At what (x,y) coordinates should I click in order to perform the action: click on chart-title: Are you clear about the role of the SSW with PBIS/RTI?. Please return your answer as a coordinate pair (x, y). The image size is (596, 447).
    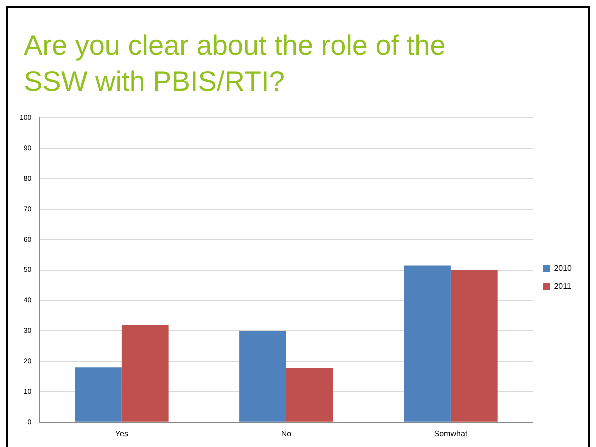
    Looking at the image, I should click on (235, 64).